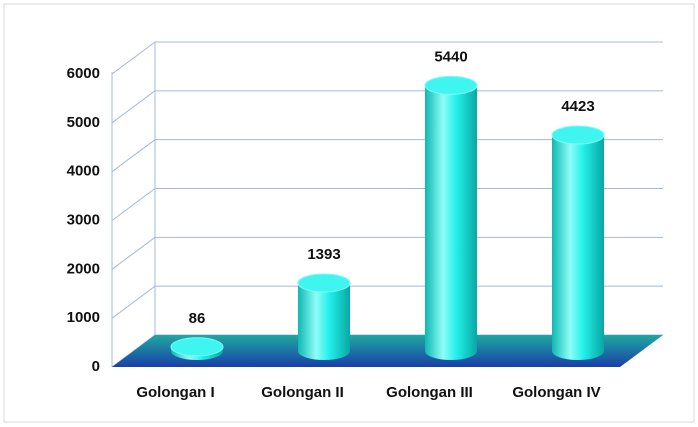 The height and width of the screenshot is (427, 698). I want to click on y-tick-label: 6000, so click(83, 73).